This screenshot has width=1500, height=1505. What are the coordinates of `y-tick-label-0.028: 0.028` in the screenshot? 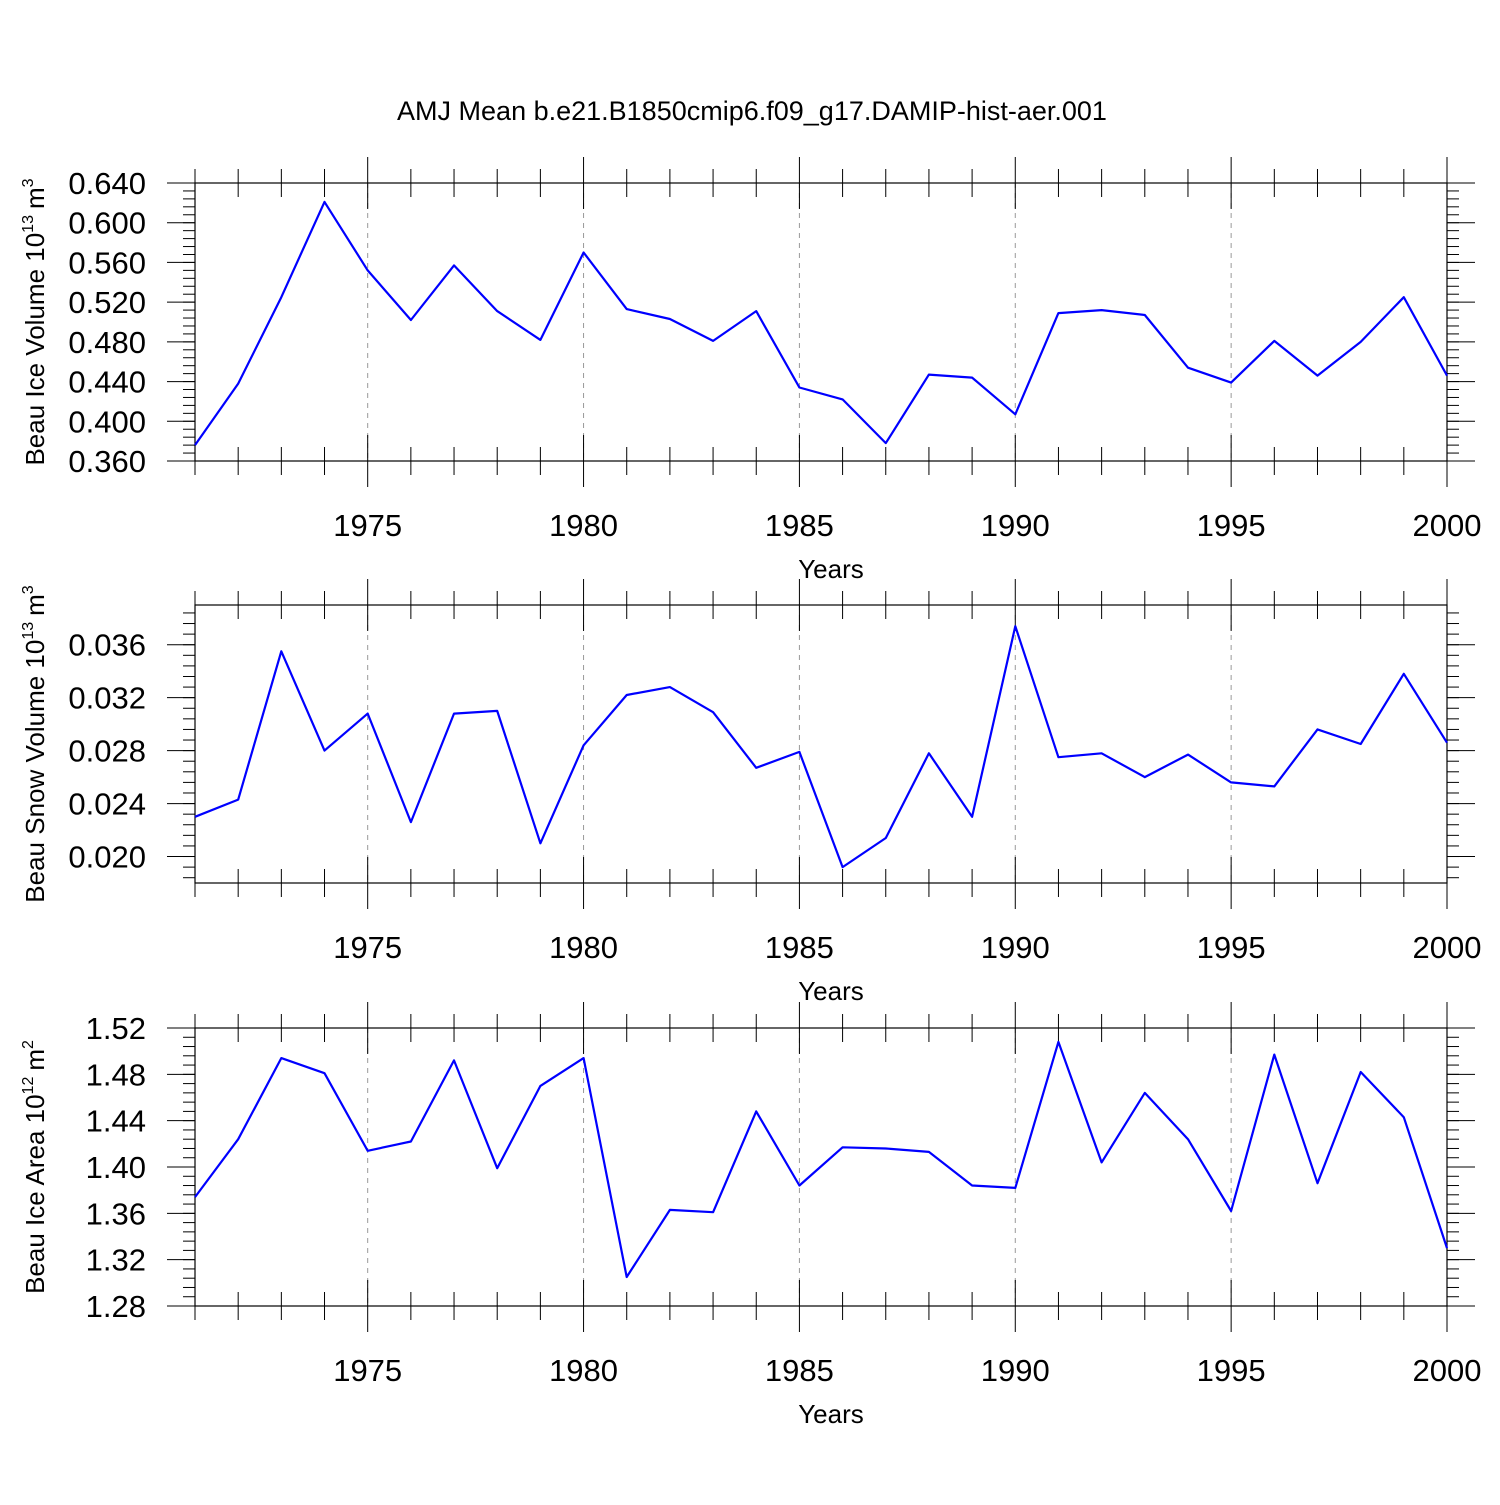 It's located at (107, 751).